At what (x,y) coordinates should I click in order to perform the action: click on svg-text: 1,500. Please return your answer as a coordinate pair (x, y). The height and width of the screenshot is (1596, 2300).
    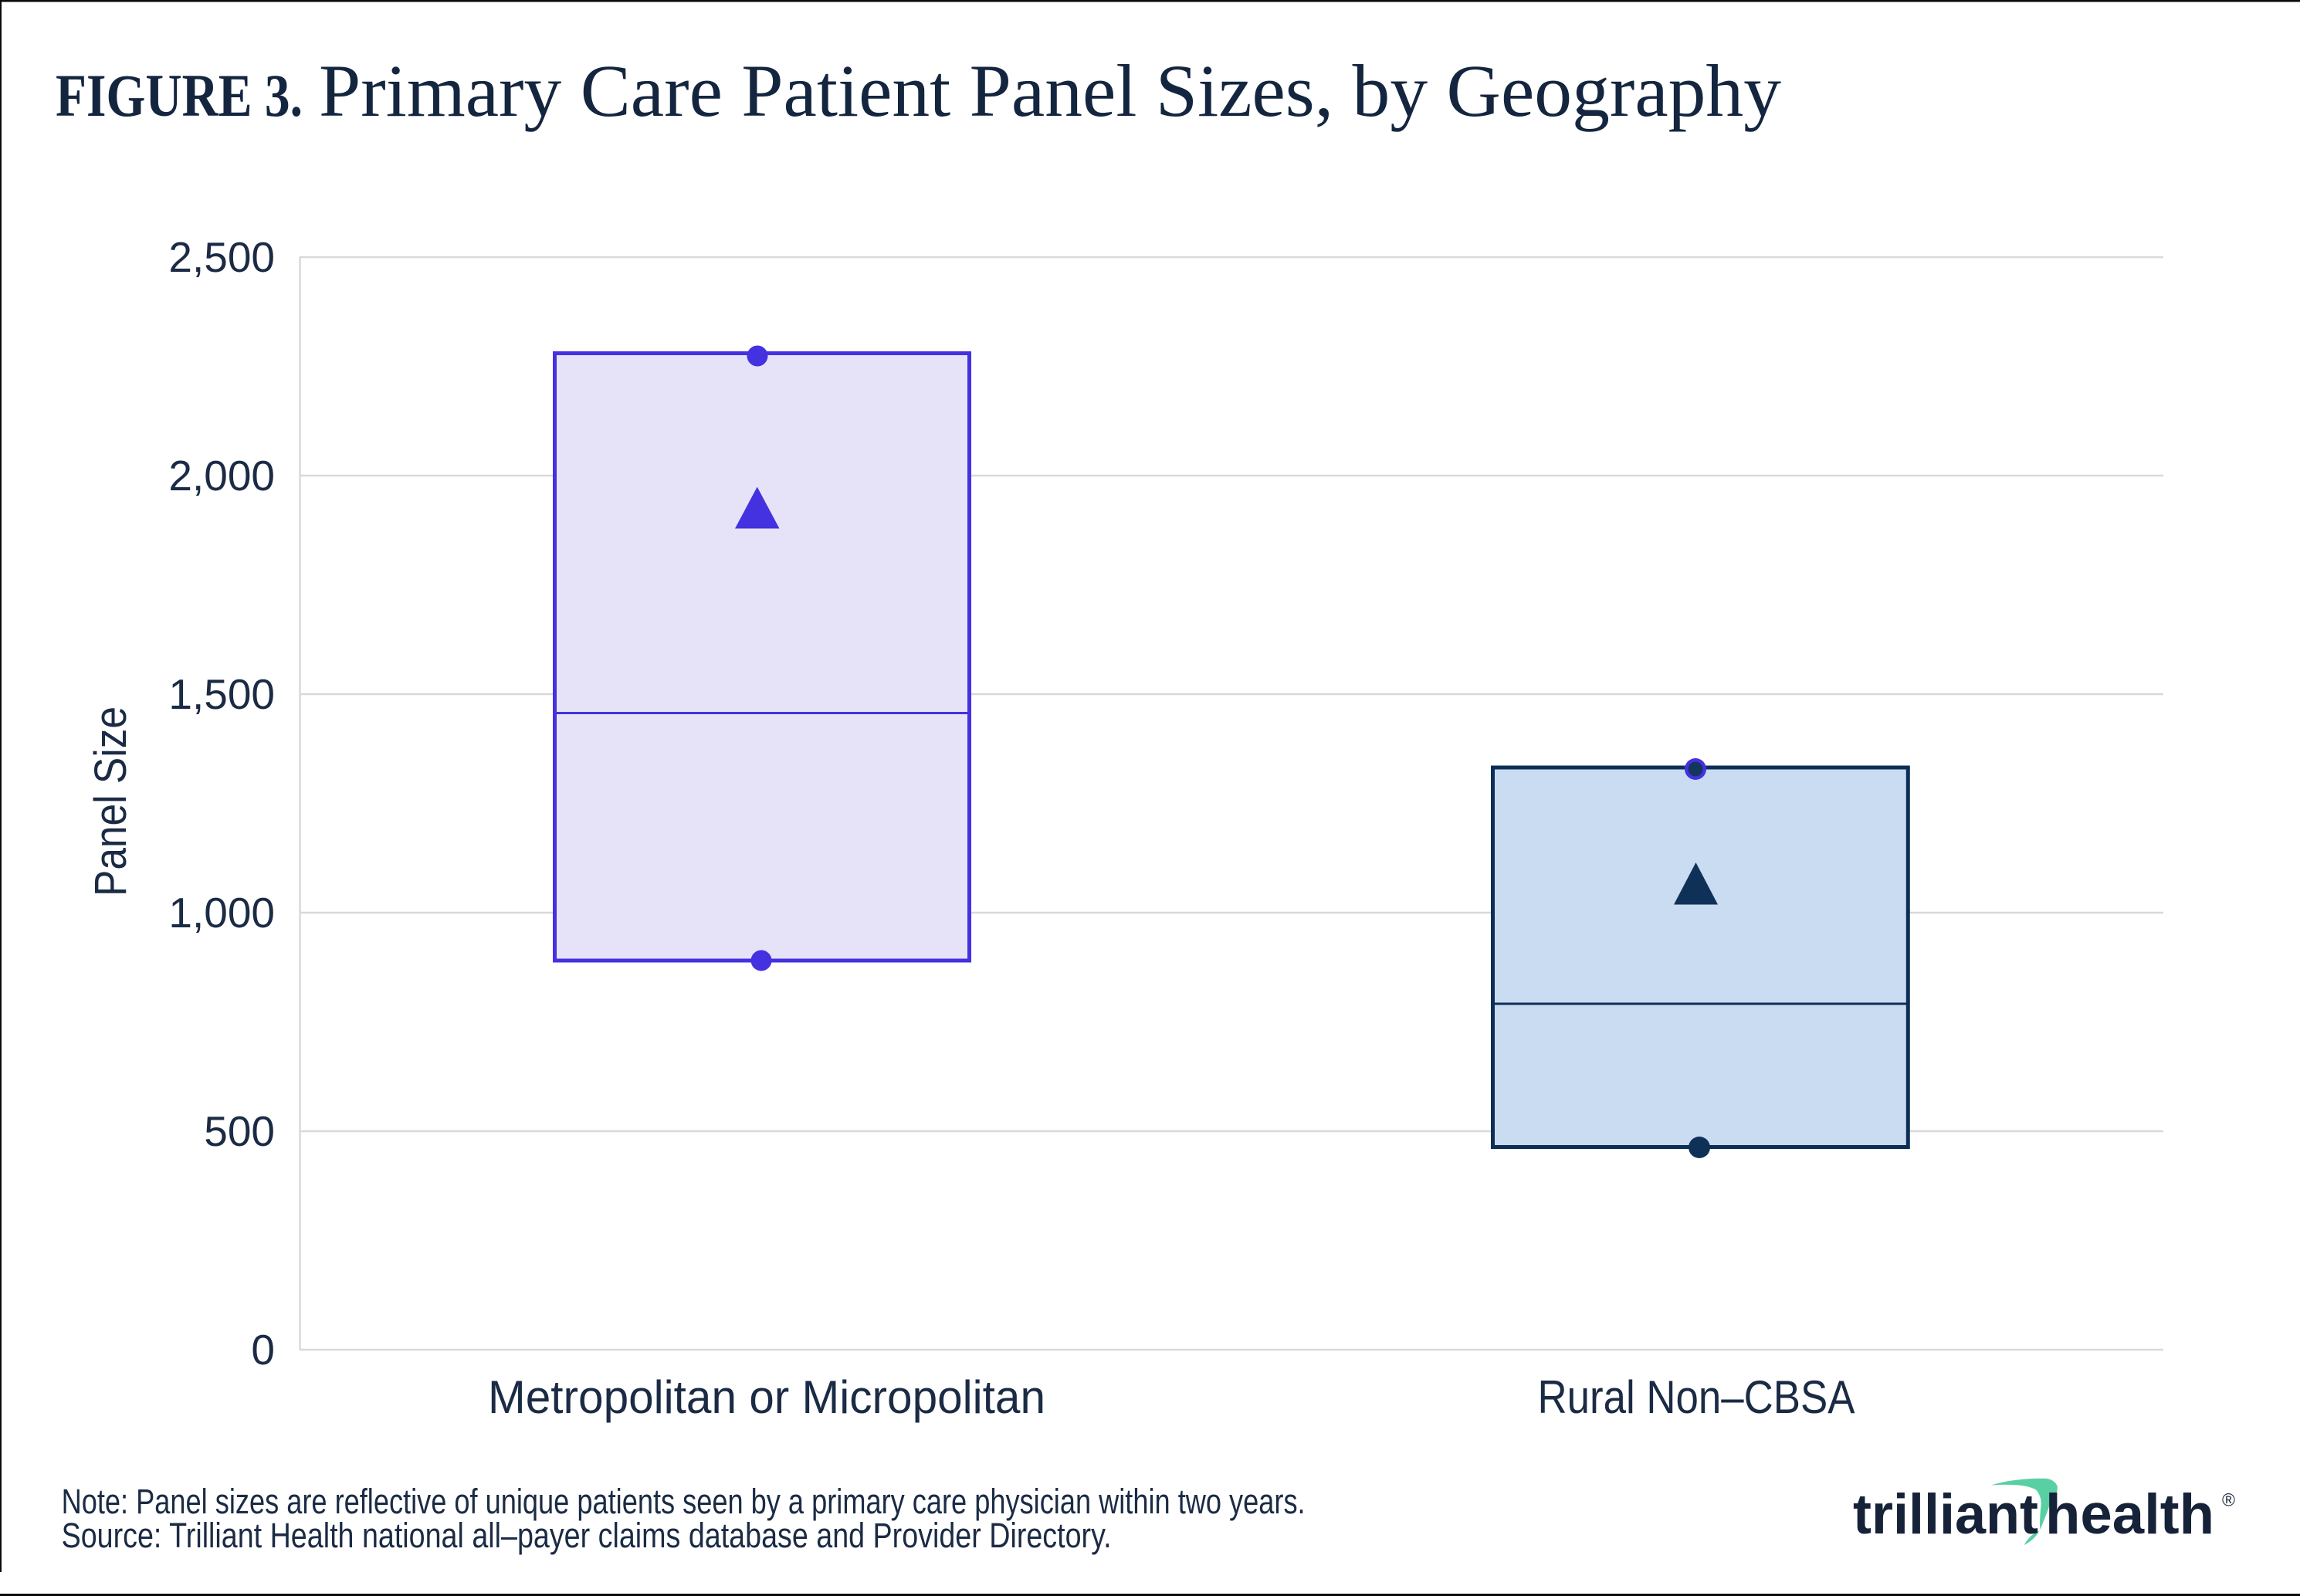
    Looking at the image, I should click on (221, 694).